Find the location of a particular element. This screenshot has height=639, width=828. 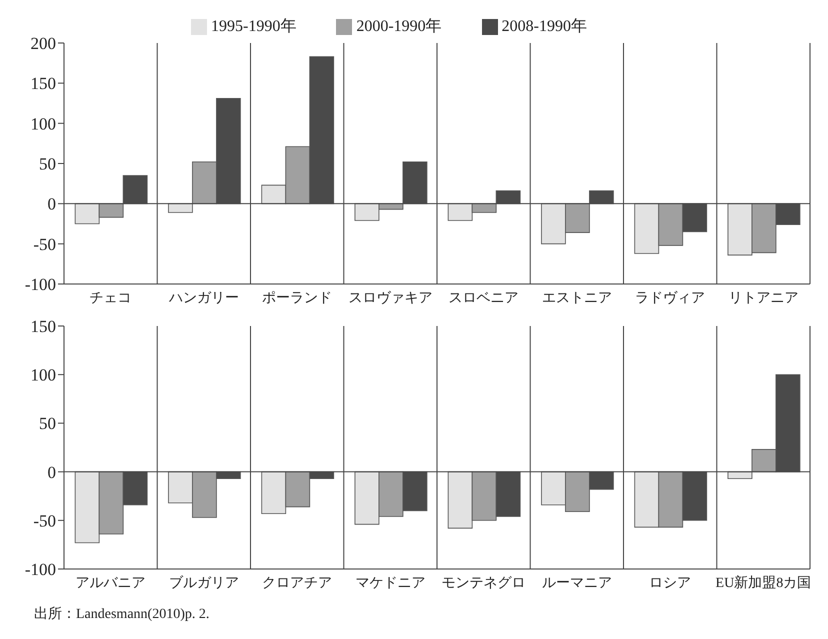

x-tick-label: クロアチア is located at coordinates (297, 583).